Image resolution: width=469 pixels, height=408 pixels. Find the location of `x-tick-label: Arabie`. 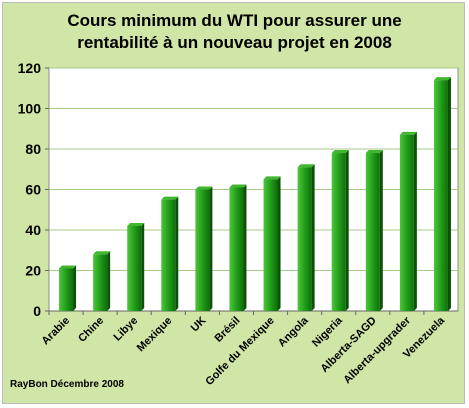

x-tick-label: Arabie is located at coordinates (55, 331).